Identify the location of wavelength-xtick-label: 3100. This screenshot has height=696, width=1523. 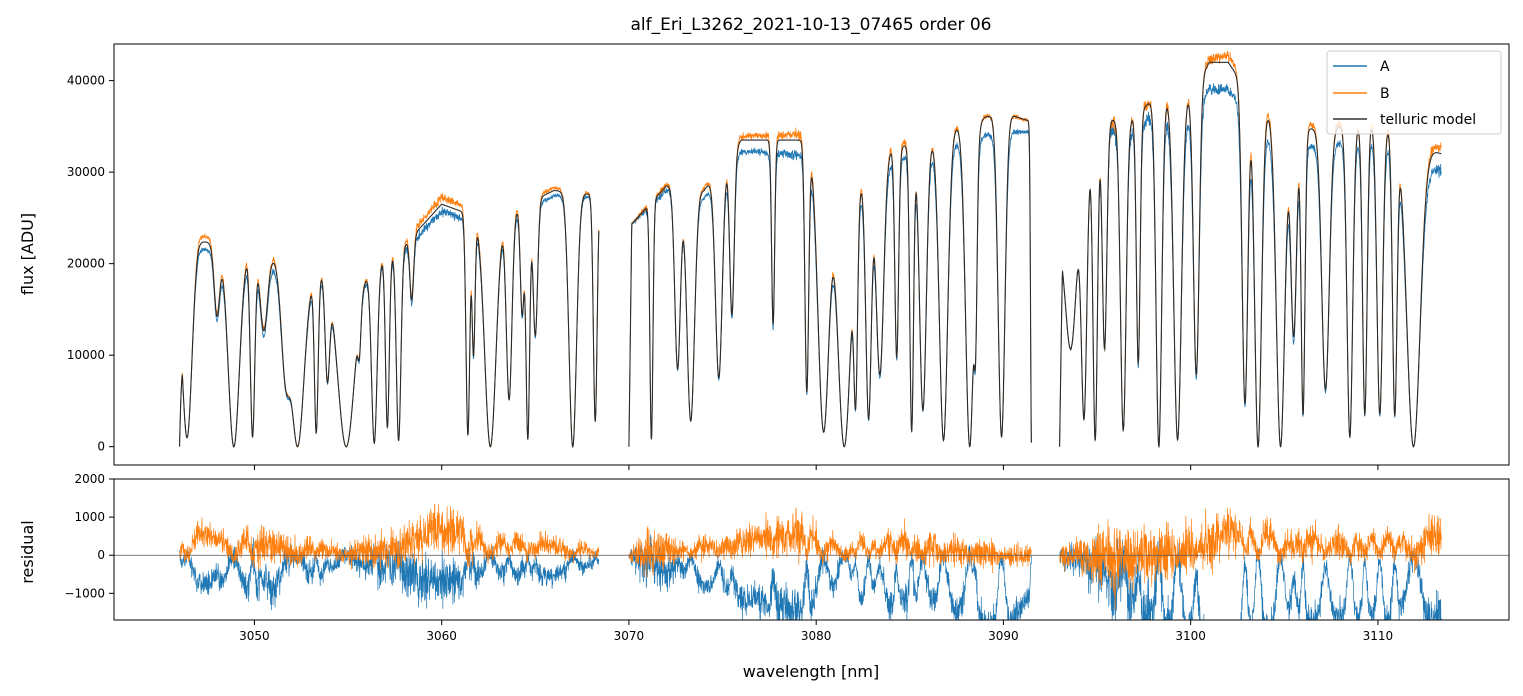
(1190, 636).